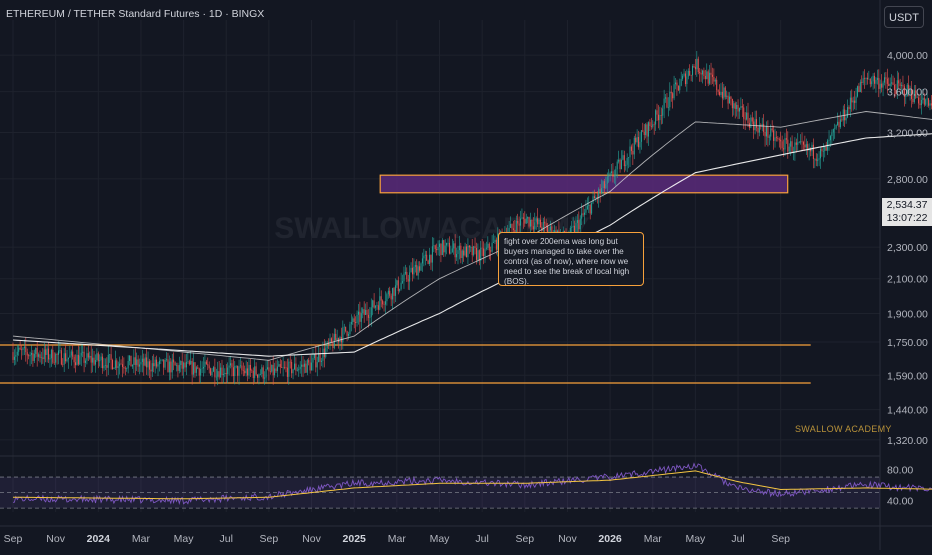 This screenshot has height=555, width=932. What do you see at coordinates (907, 56) in the screenshot?
I see `price-tick-label-0: 4,000.00` at bounding box center [907, 56].